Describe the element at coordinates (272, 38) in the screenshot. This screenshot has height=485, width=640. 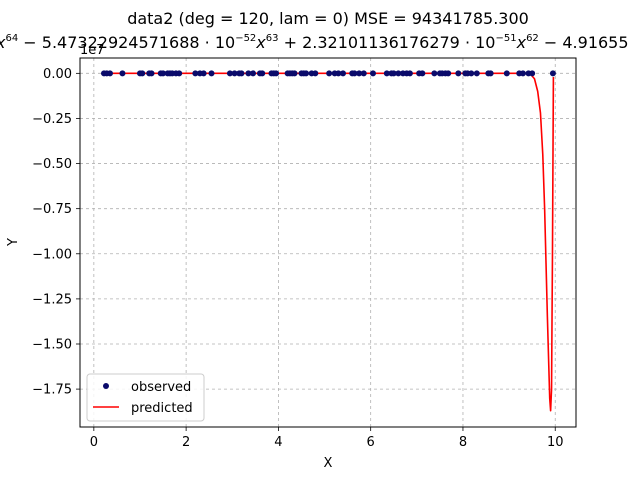
I see `subtitle-term2-exp: 63` at that location.